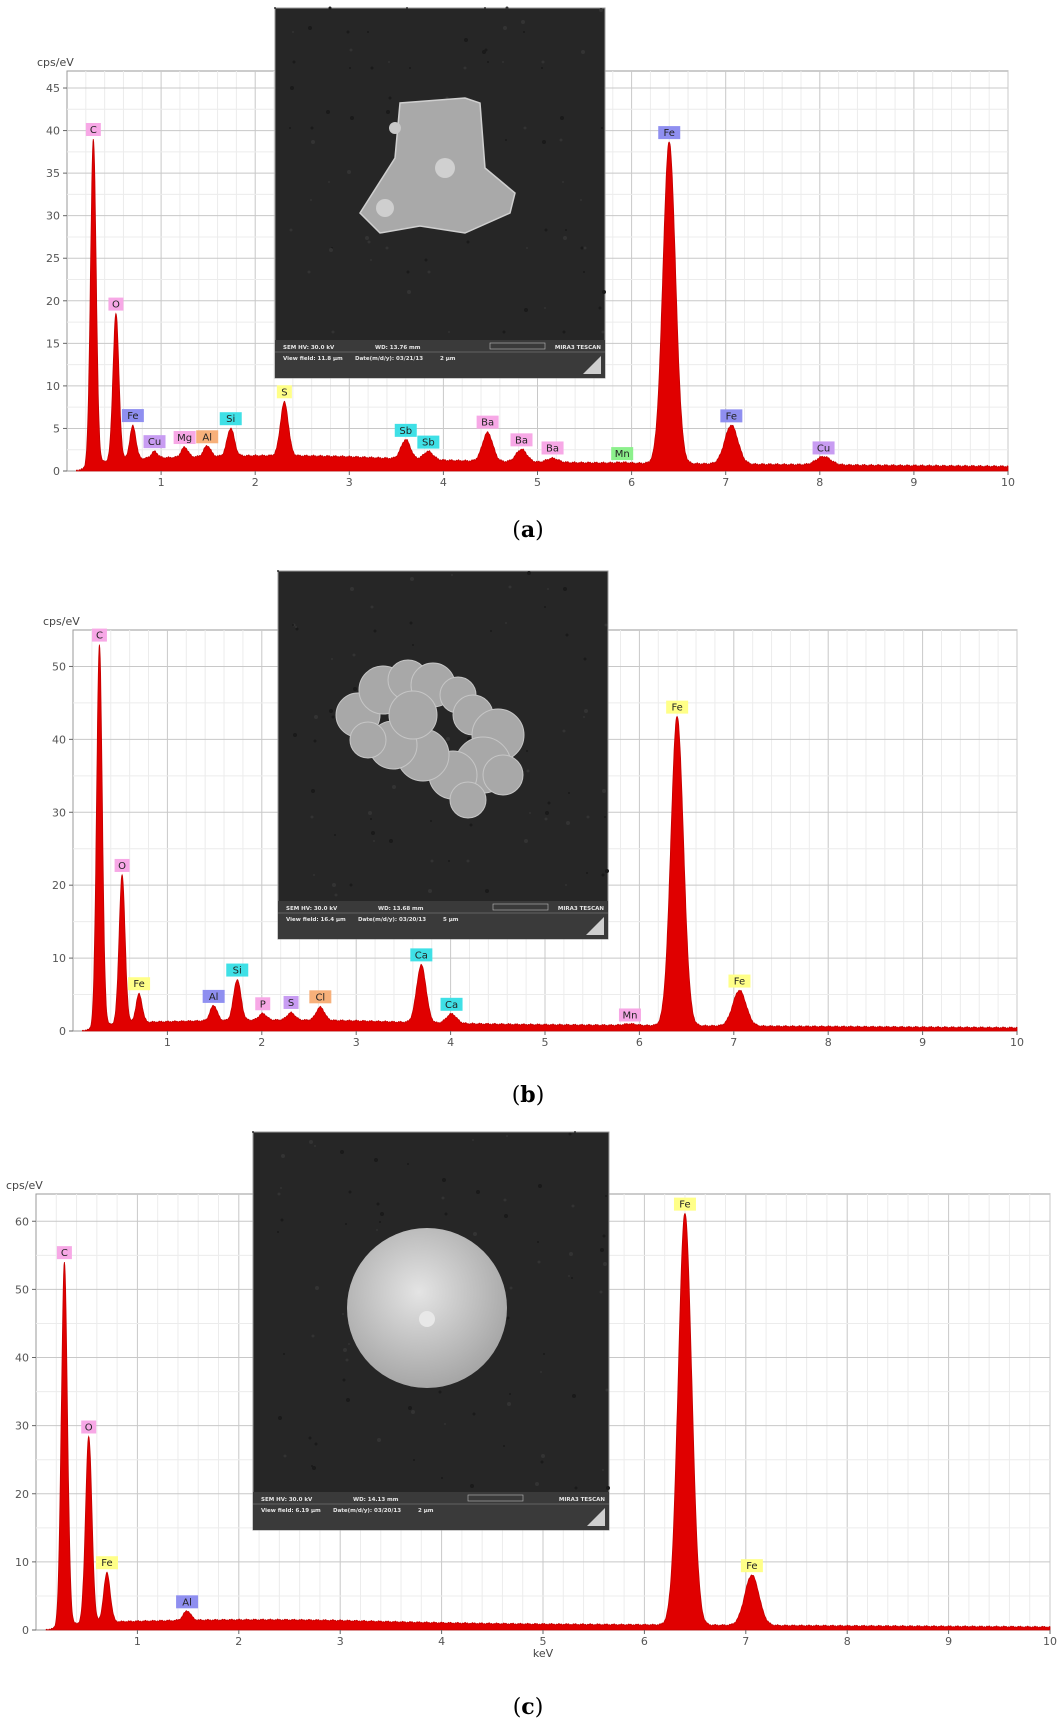  What do you see at coordinates (725, 482) in the screenshot?
I see `x-tick-label: 7` at bounding box center [725, 482].